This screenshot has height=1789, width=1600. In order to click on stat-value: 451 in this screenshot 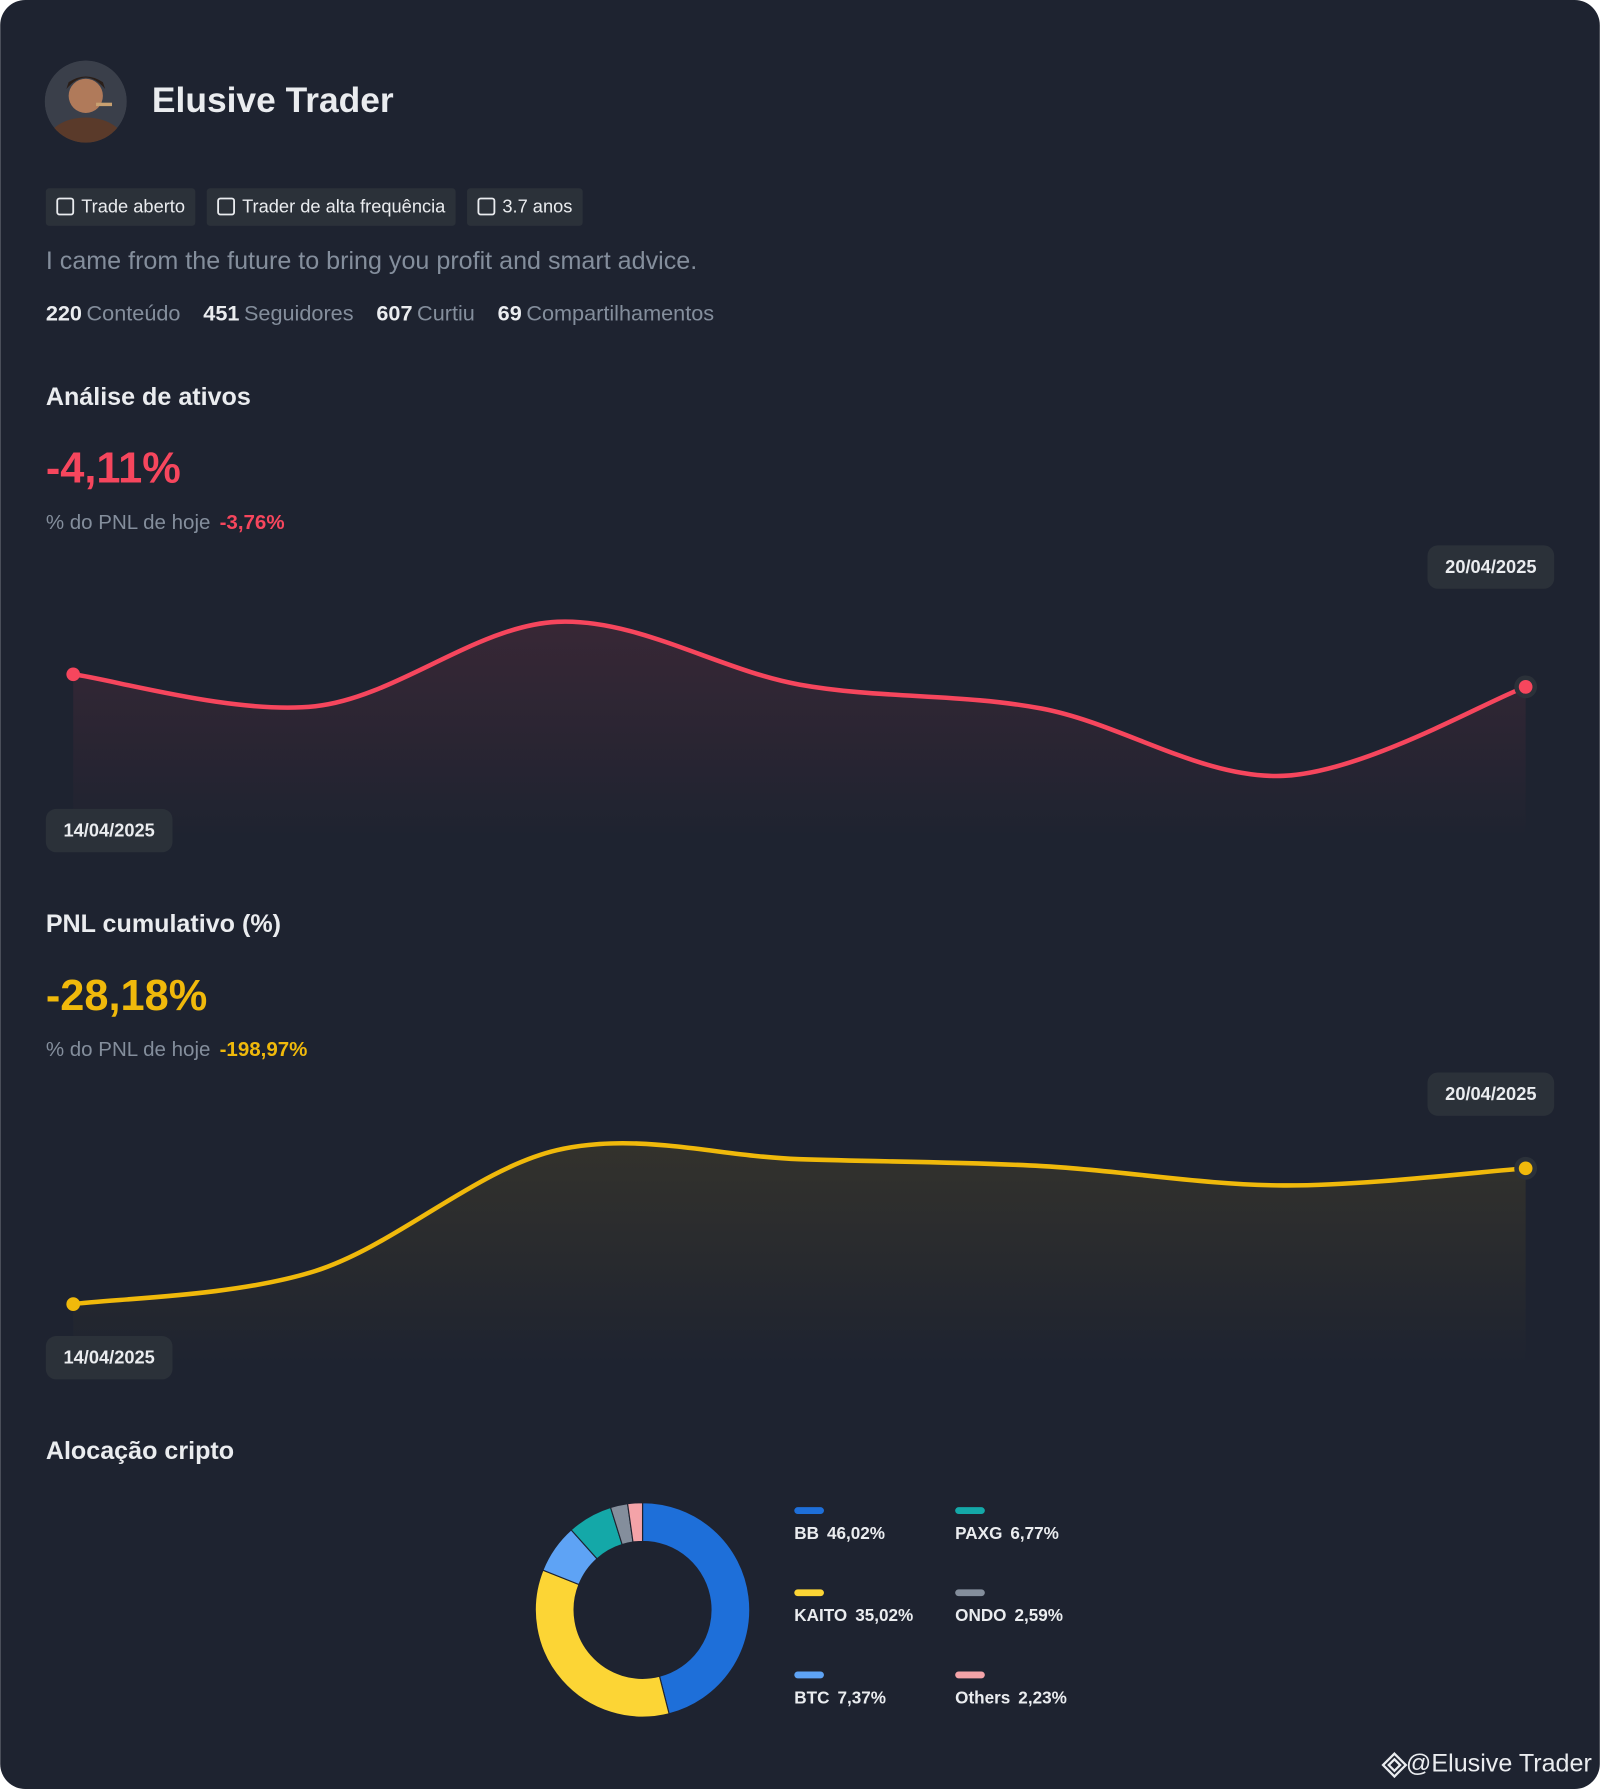, I will do `click(221, 313)`.